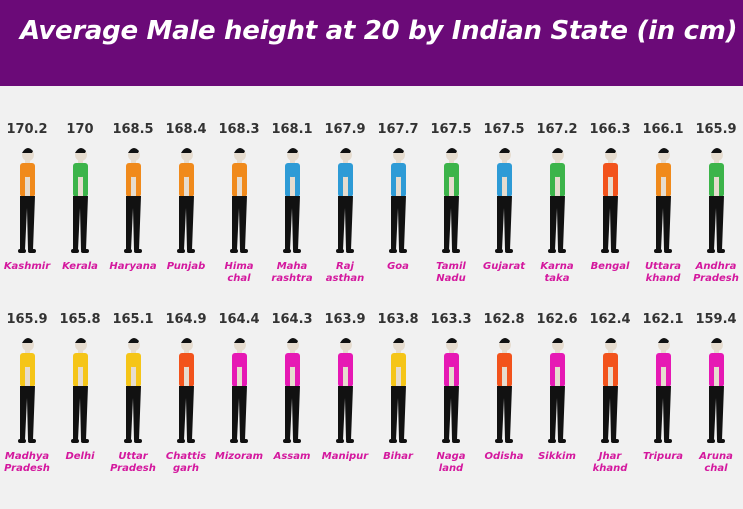 The image size is (743, 509). Describe the element at coordinates (398, 129) in the screenshot. I see `value-label: 167.7` at that location.